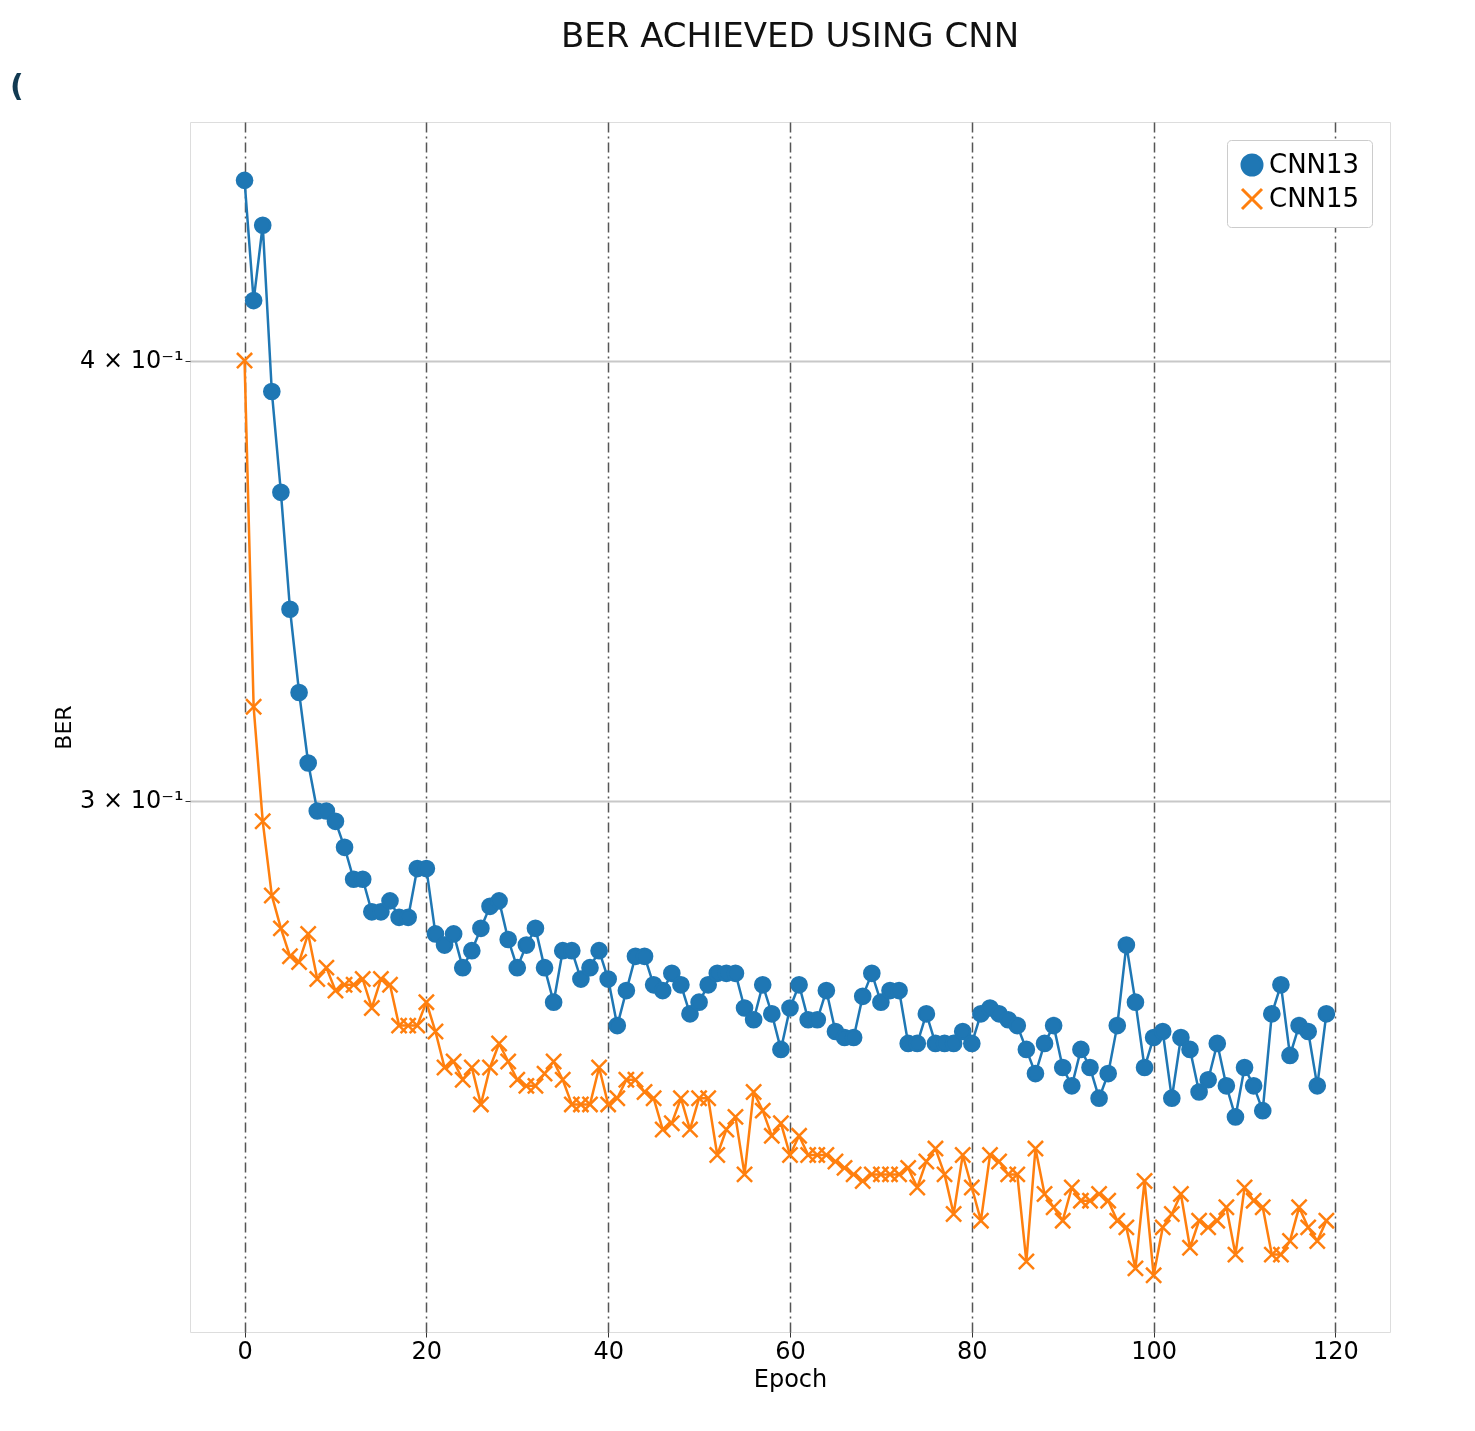  What do you see at coordinates (132, 800) in the screenshot?
I see `y-tick-label: 3 × 10⁻¹` at bounding box center [132, 800].